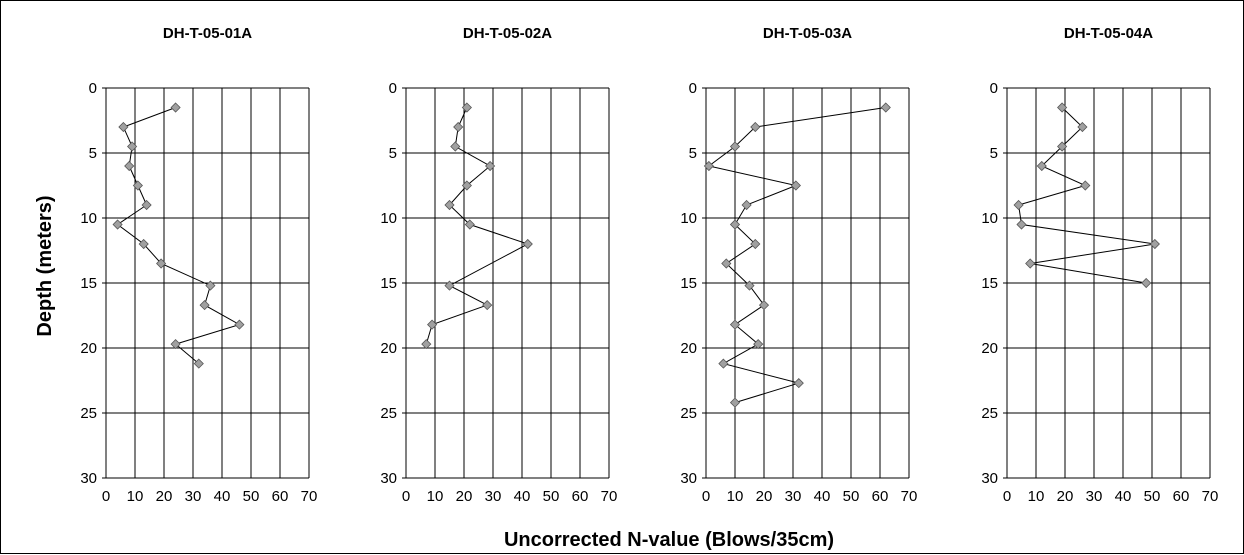 This screenshot has width=1244, height=555. I want to click on panel-title: DH-T-05-01A, so click(207, 33).